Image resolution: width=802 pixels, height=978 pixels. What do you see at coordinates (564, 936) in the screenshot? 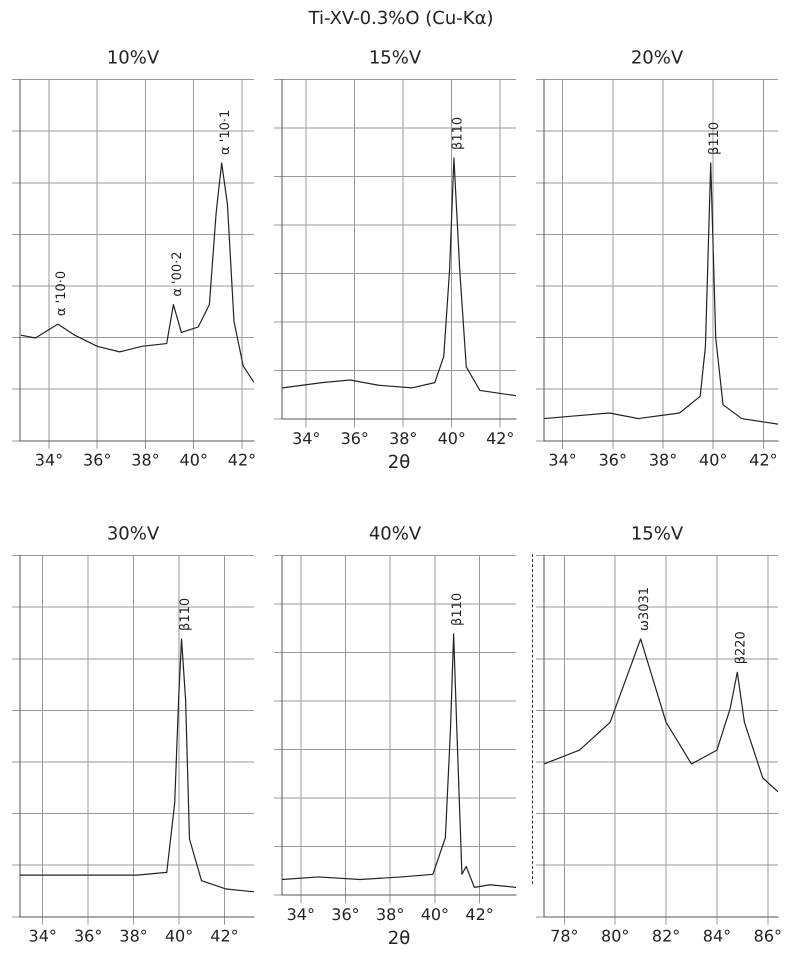
I see `x-tick-label: 78°` at bounding box center [564, 936].